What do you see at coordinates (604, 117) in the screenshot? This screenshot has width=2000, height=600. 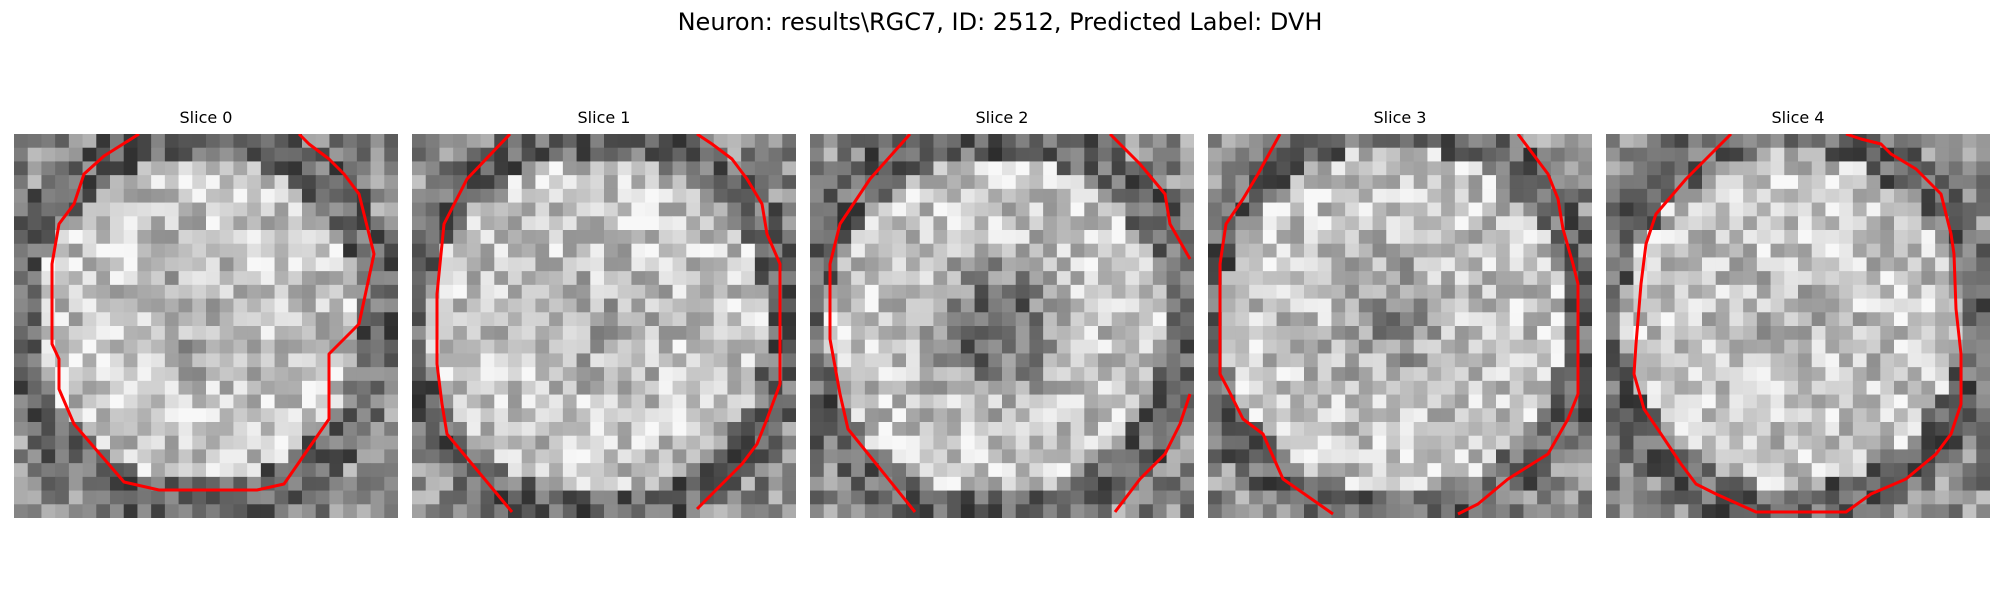 I see `slice-title: Slice 1` at bounding box center [604, 117].